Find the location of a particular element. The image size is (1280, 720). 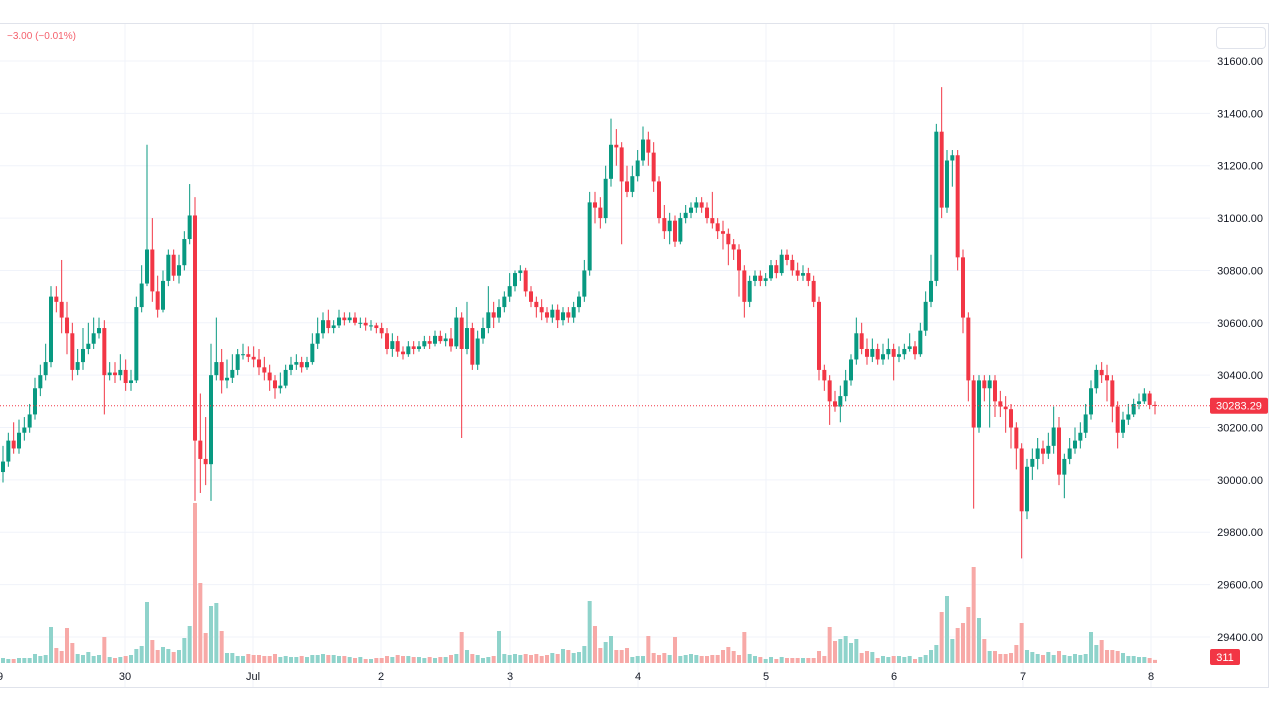

x-tick-label: 4 is located at coordinates (638, 677).